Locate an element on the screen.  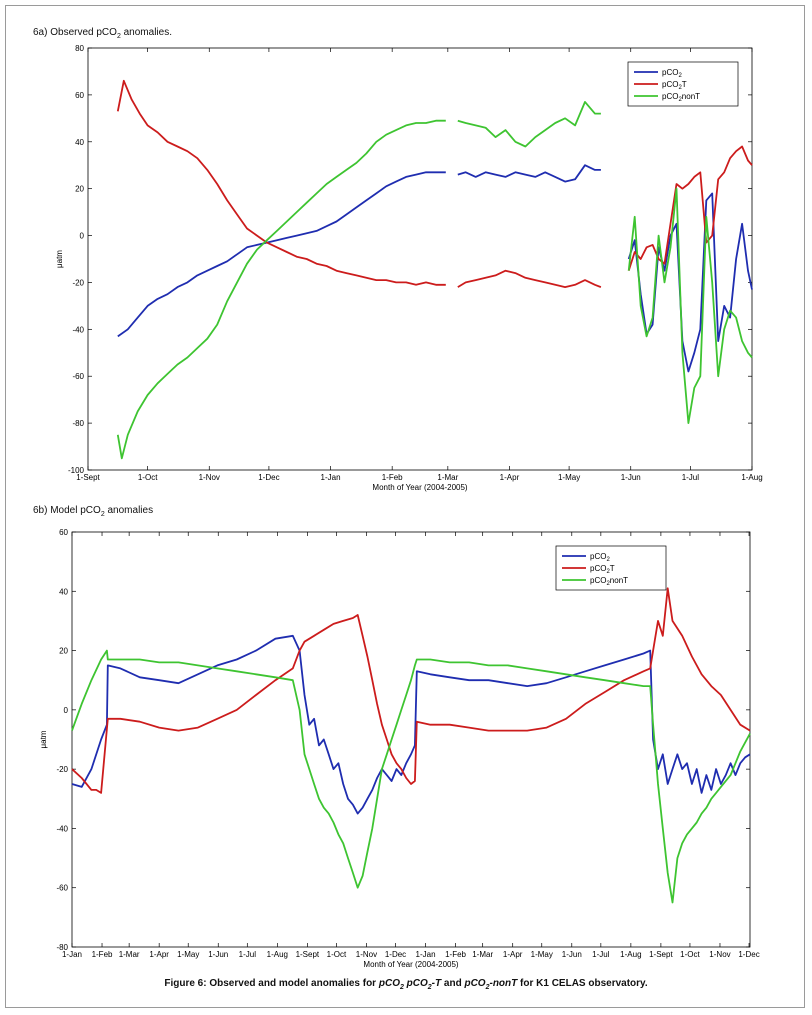
panel-a-label: 6a) Observed pCO2 anomalies. is located at coordinates (102, 33).